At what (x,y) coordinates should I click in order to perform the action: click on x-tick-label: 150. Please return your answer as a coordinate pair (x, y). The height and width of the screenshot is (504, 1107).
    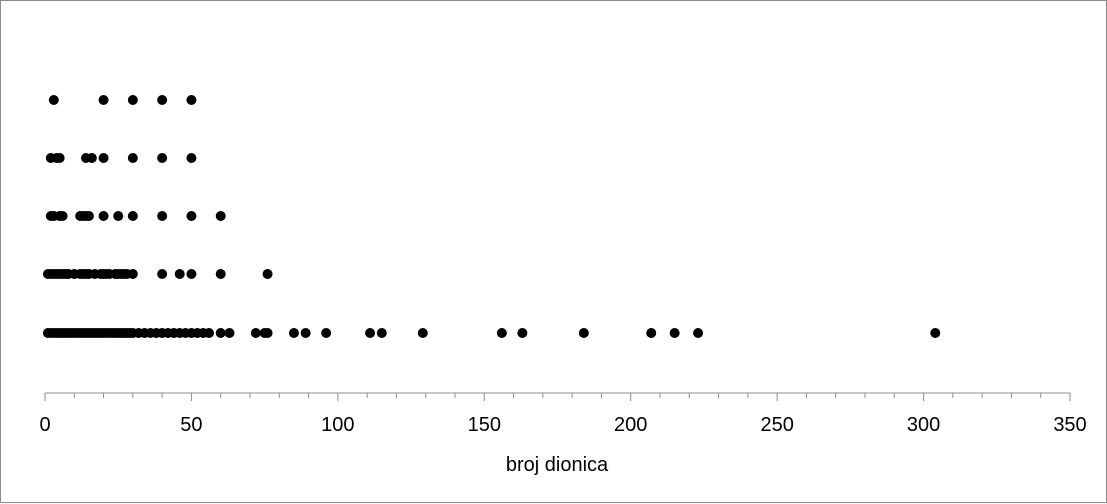
    Looking at the image, I should click on (484, 425).